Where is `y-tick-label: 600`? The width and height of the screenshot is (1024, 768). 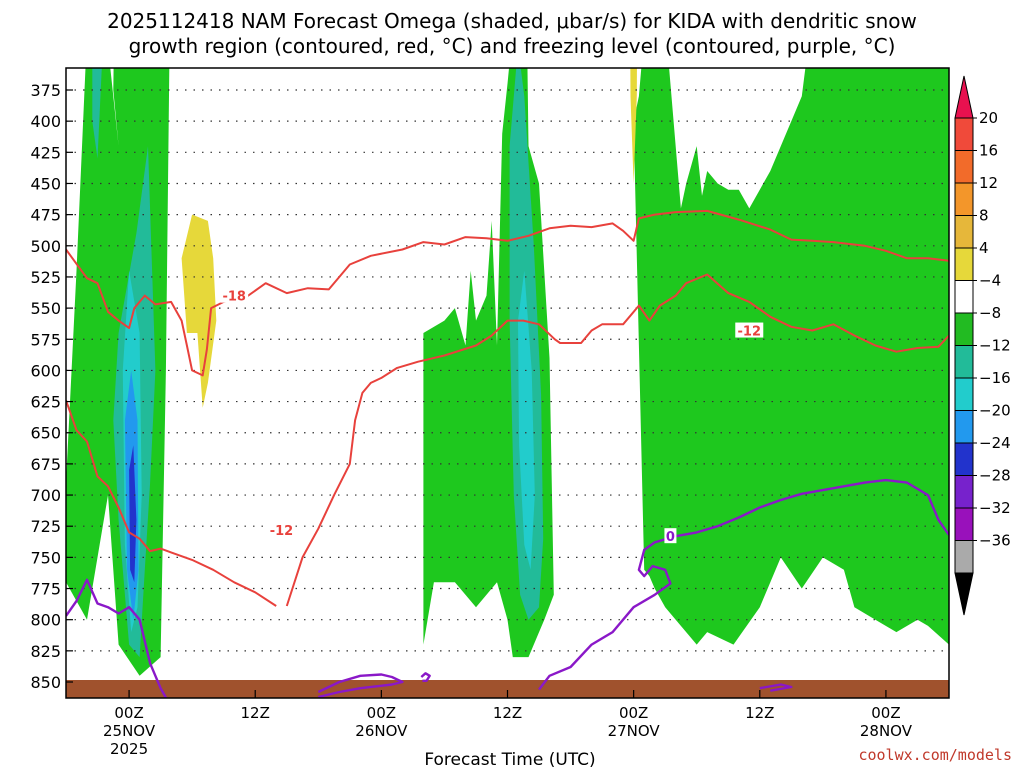 y-tick-label: 600 is located at coordinates (45, 370).